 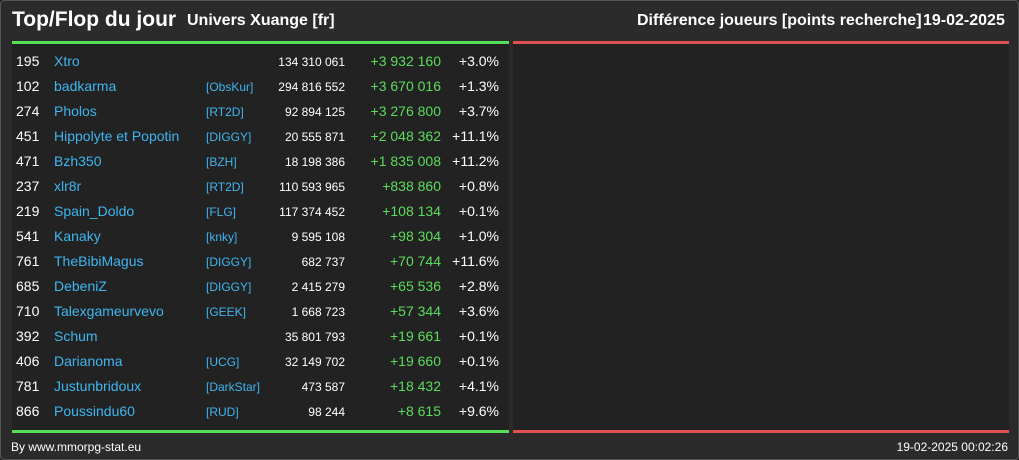 I want to click on player-link: xlr8r, so click(x=68, y=186).